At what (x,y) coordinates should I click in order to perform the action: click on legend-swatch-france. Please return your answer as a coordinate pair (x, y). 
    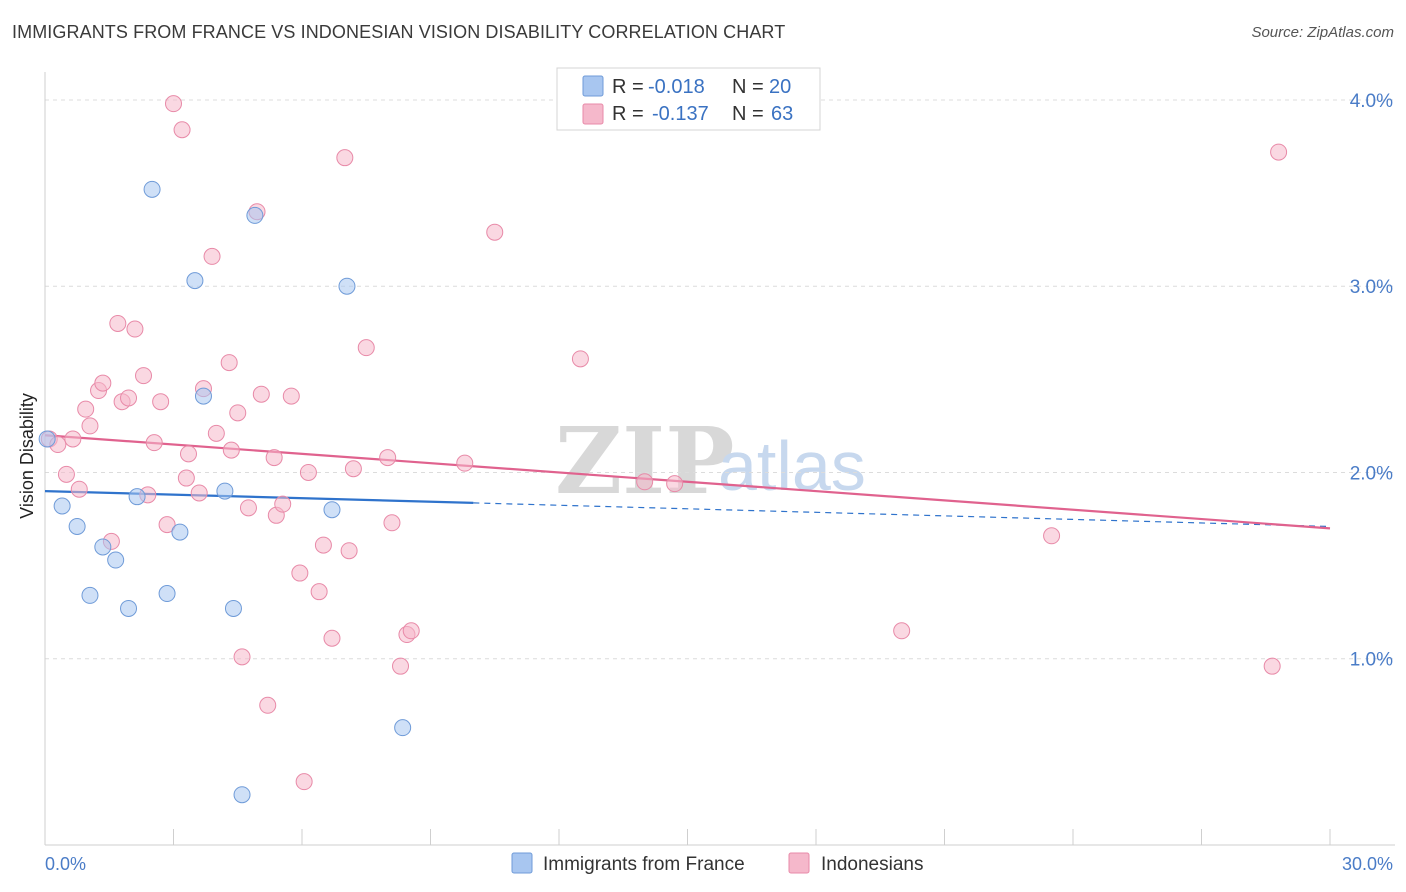
    Looking at the image, I should click on (593, 86).